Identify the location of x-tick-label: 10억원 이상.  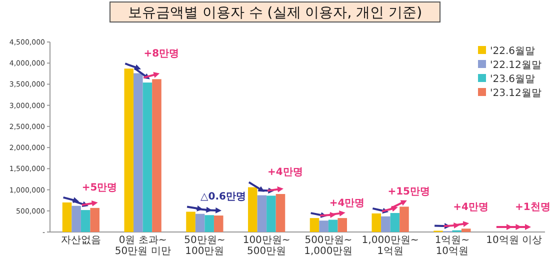
(514, 240).